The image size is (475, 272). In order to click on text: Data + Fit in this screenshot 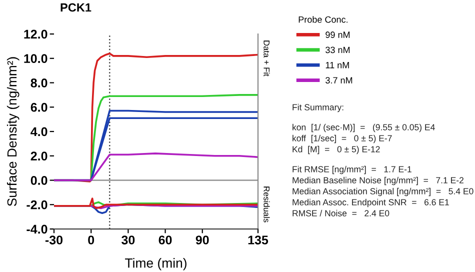, I will do `click(267, 58)`.